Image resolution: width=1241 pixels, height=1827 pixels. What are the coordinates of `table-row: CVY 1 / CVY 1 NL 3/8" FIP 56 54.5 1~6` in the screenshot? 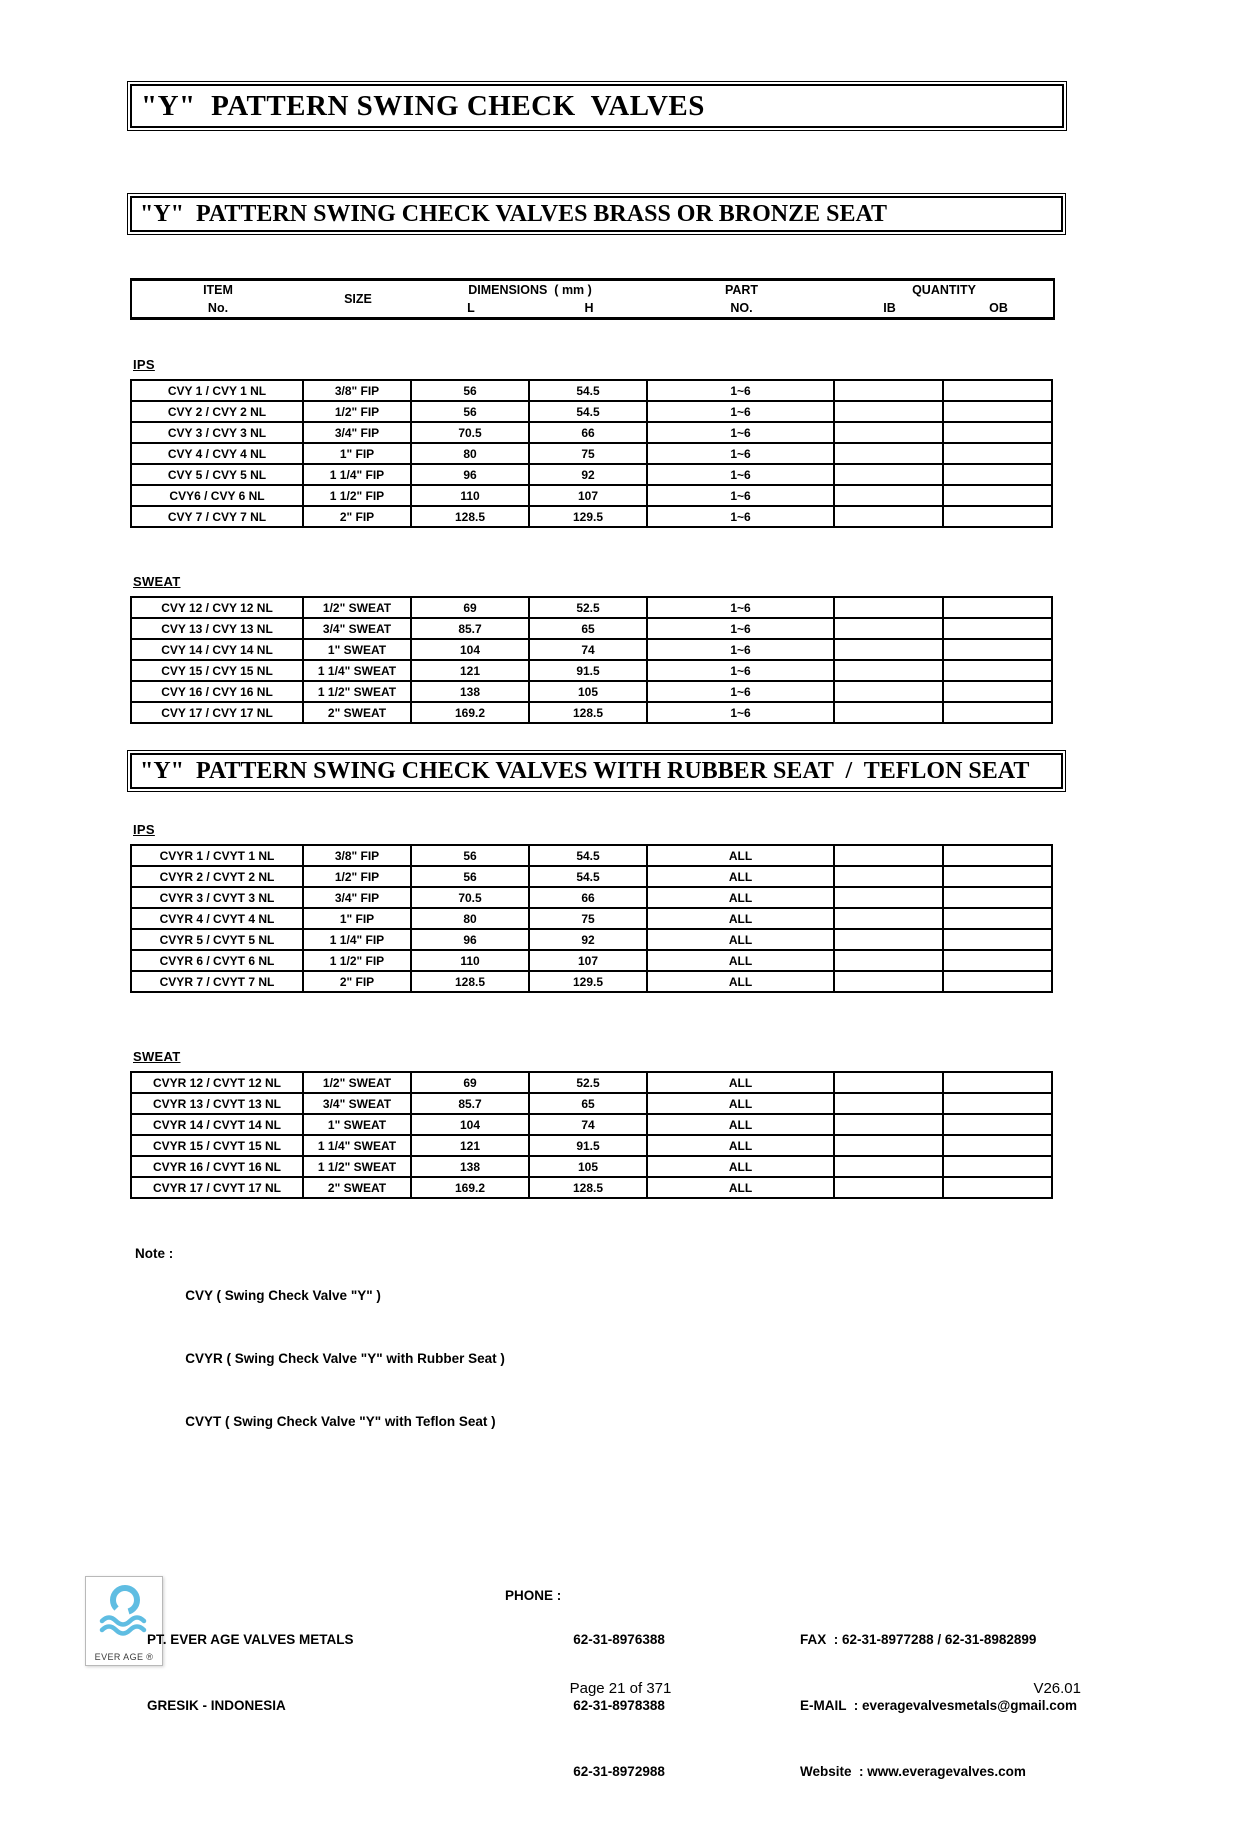 It's located at (591, 390).